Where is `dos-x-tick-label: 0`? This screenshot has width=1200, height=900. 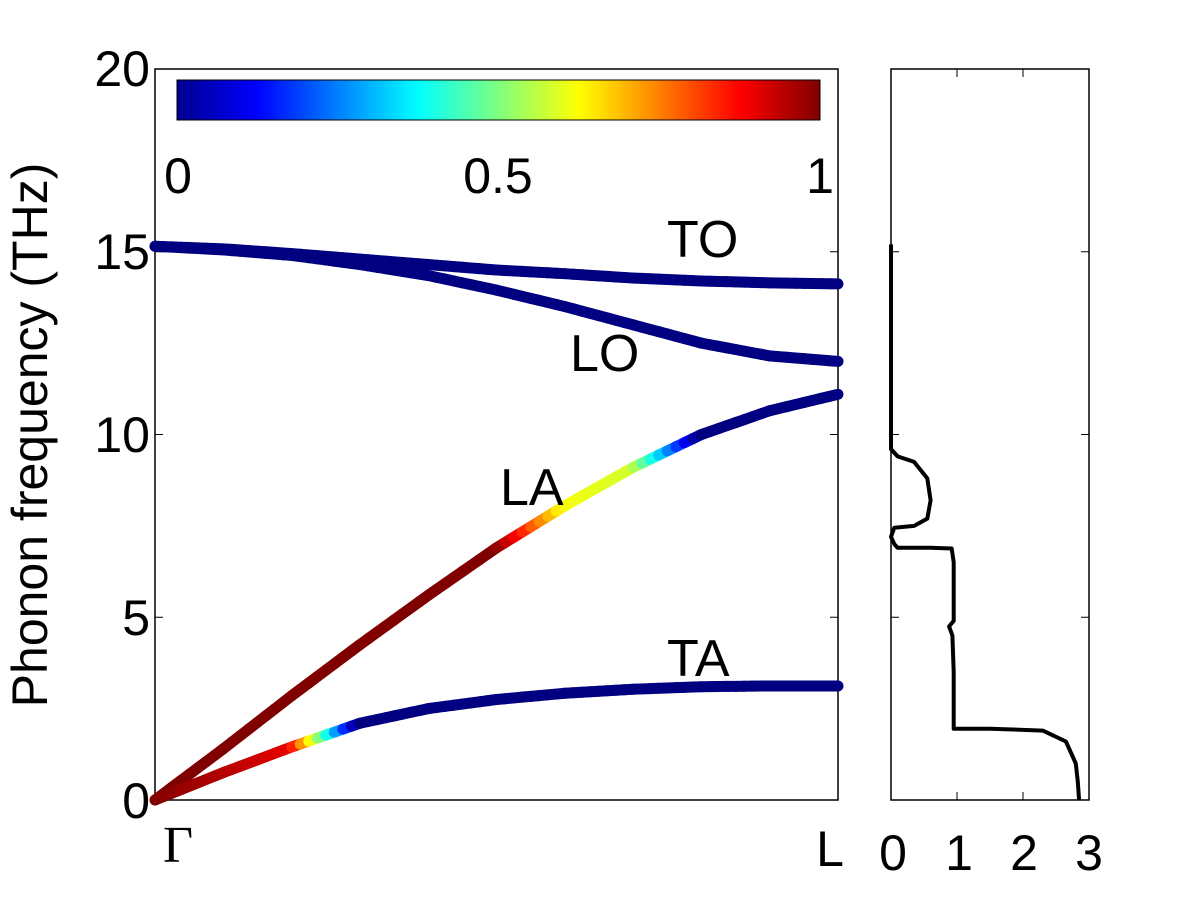 dos-x-tick-label: 0 is located at coordinates (893, 853).